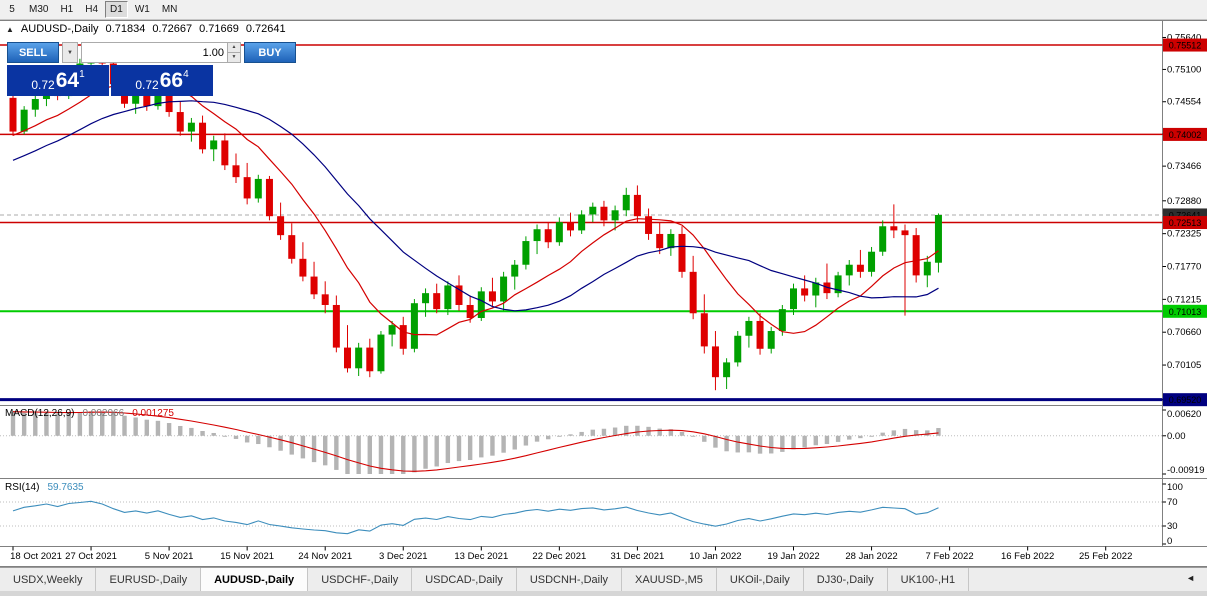 This screenshot has width=1207, height=596. Describe the element at coordinates (1176, 436) in the screenshot. I see `svg-text: 0.00` at that location.